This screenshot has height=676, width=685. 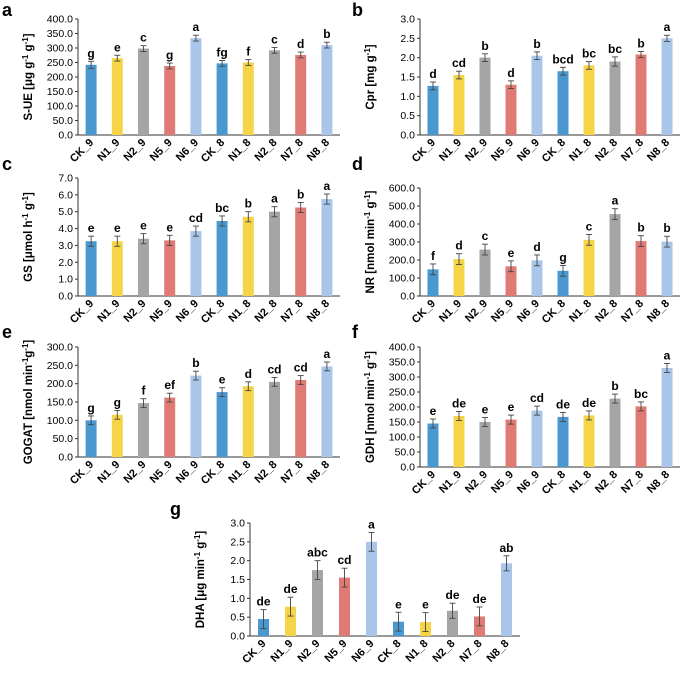 What do you see at coordinates (60, 34) in the screenshot?
I see `y-tick-label: 350.0` at bounding box center [60, 34].